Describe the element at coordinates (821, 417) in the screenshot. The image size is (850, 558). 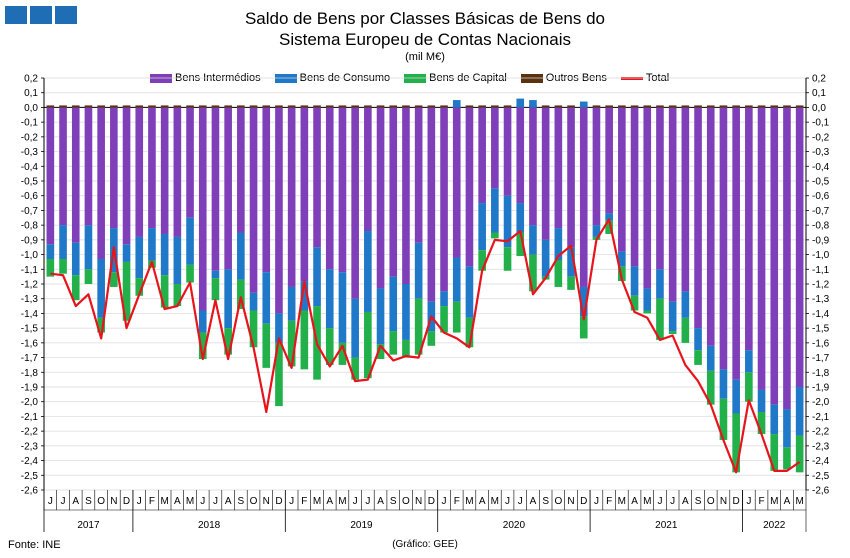
I see `y-tick-label-right: -2,1` at that location.